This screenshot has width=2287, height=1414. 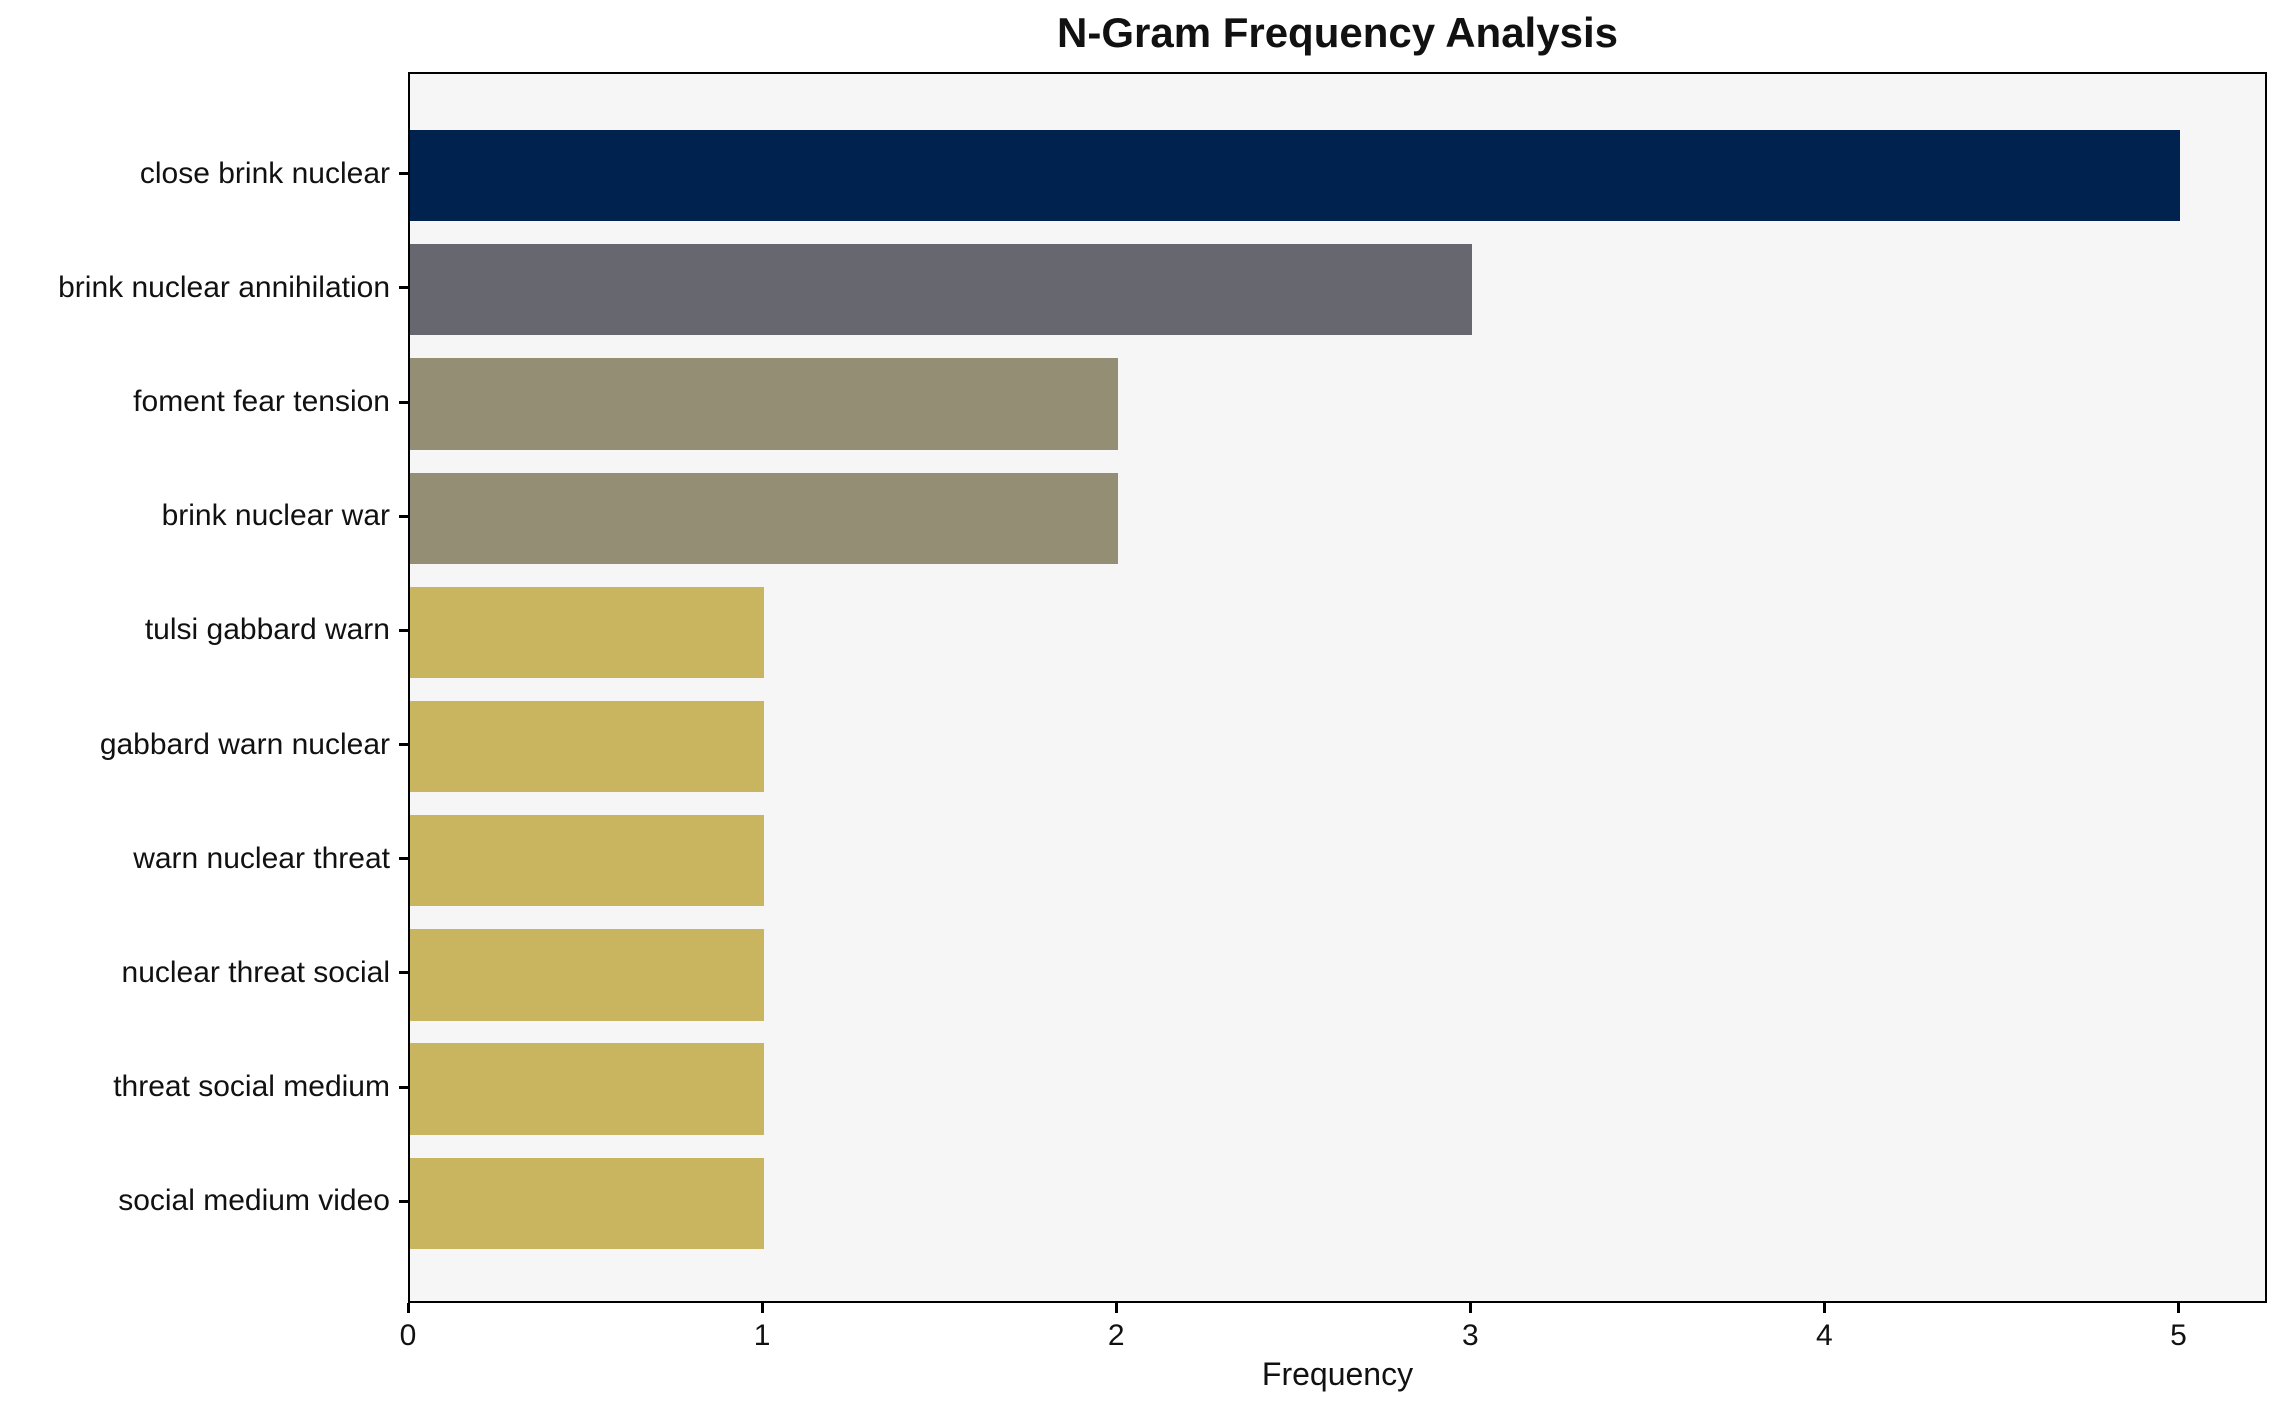 What do you see at coordinates (224, 287) in the screenshot?
I see `y-tick-label: brink nuclear annihilation` at bounding box center [224, 287].